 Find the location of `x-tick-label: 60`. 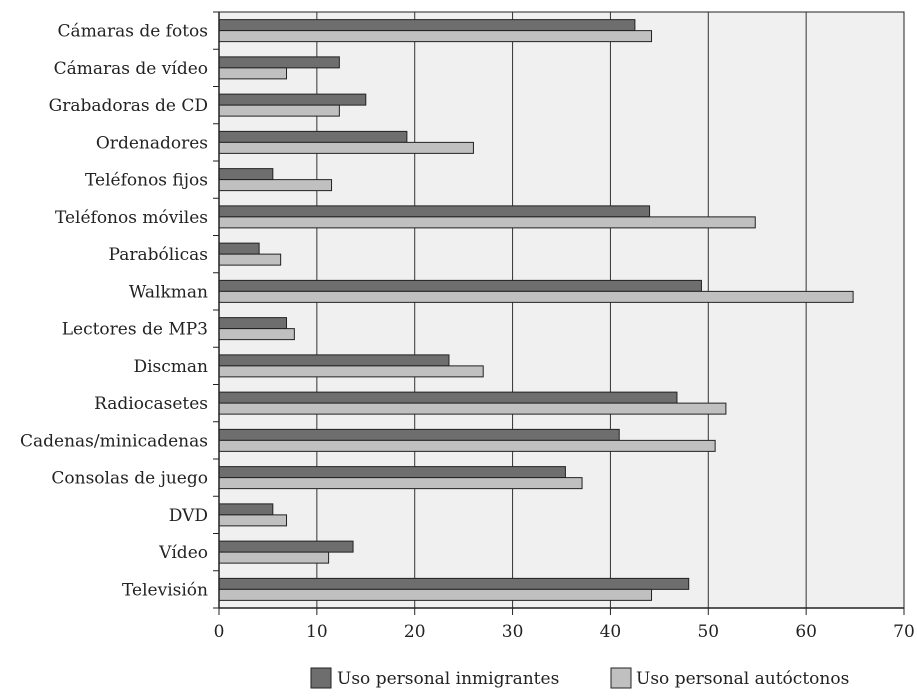

x-tick-label: 60 is located at coordinates (806, 632).